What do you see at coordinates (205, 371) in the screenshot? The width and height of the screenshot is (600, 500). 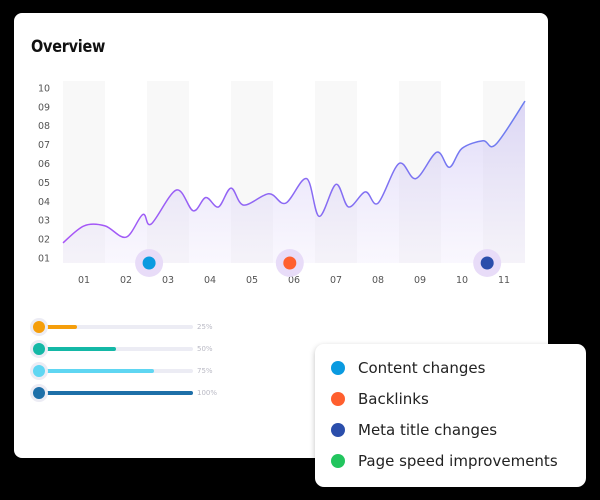 I see `progress-label: 75%` at bounding box center [205, 371].